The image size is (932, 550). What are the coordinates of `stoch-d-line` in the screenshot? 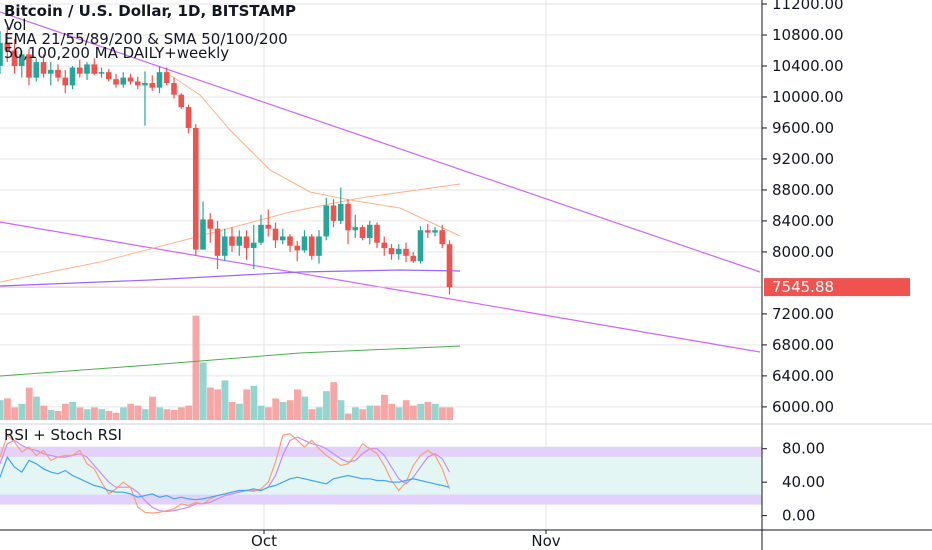 It's located at (225, 474).